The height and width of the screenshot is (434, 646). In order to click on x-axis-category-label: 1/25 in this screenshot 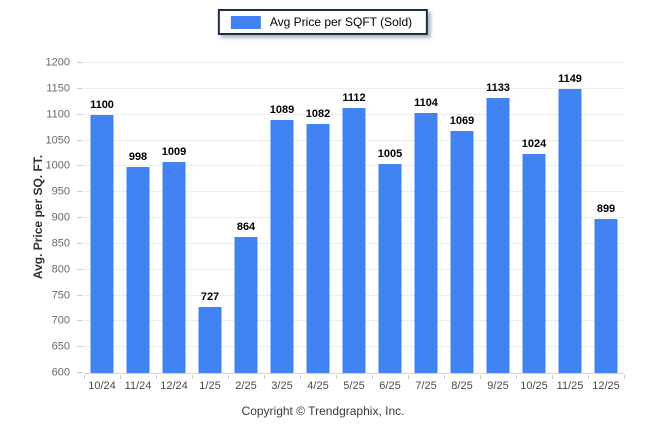, I will do `click(210, 386)`.